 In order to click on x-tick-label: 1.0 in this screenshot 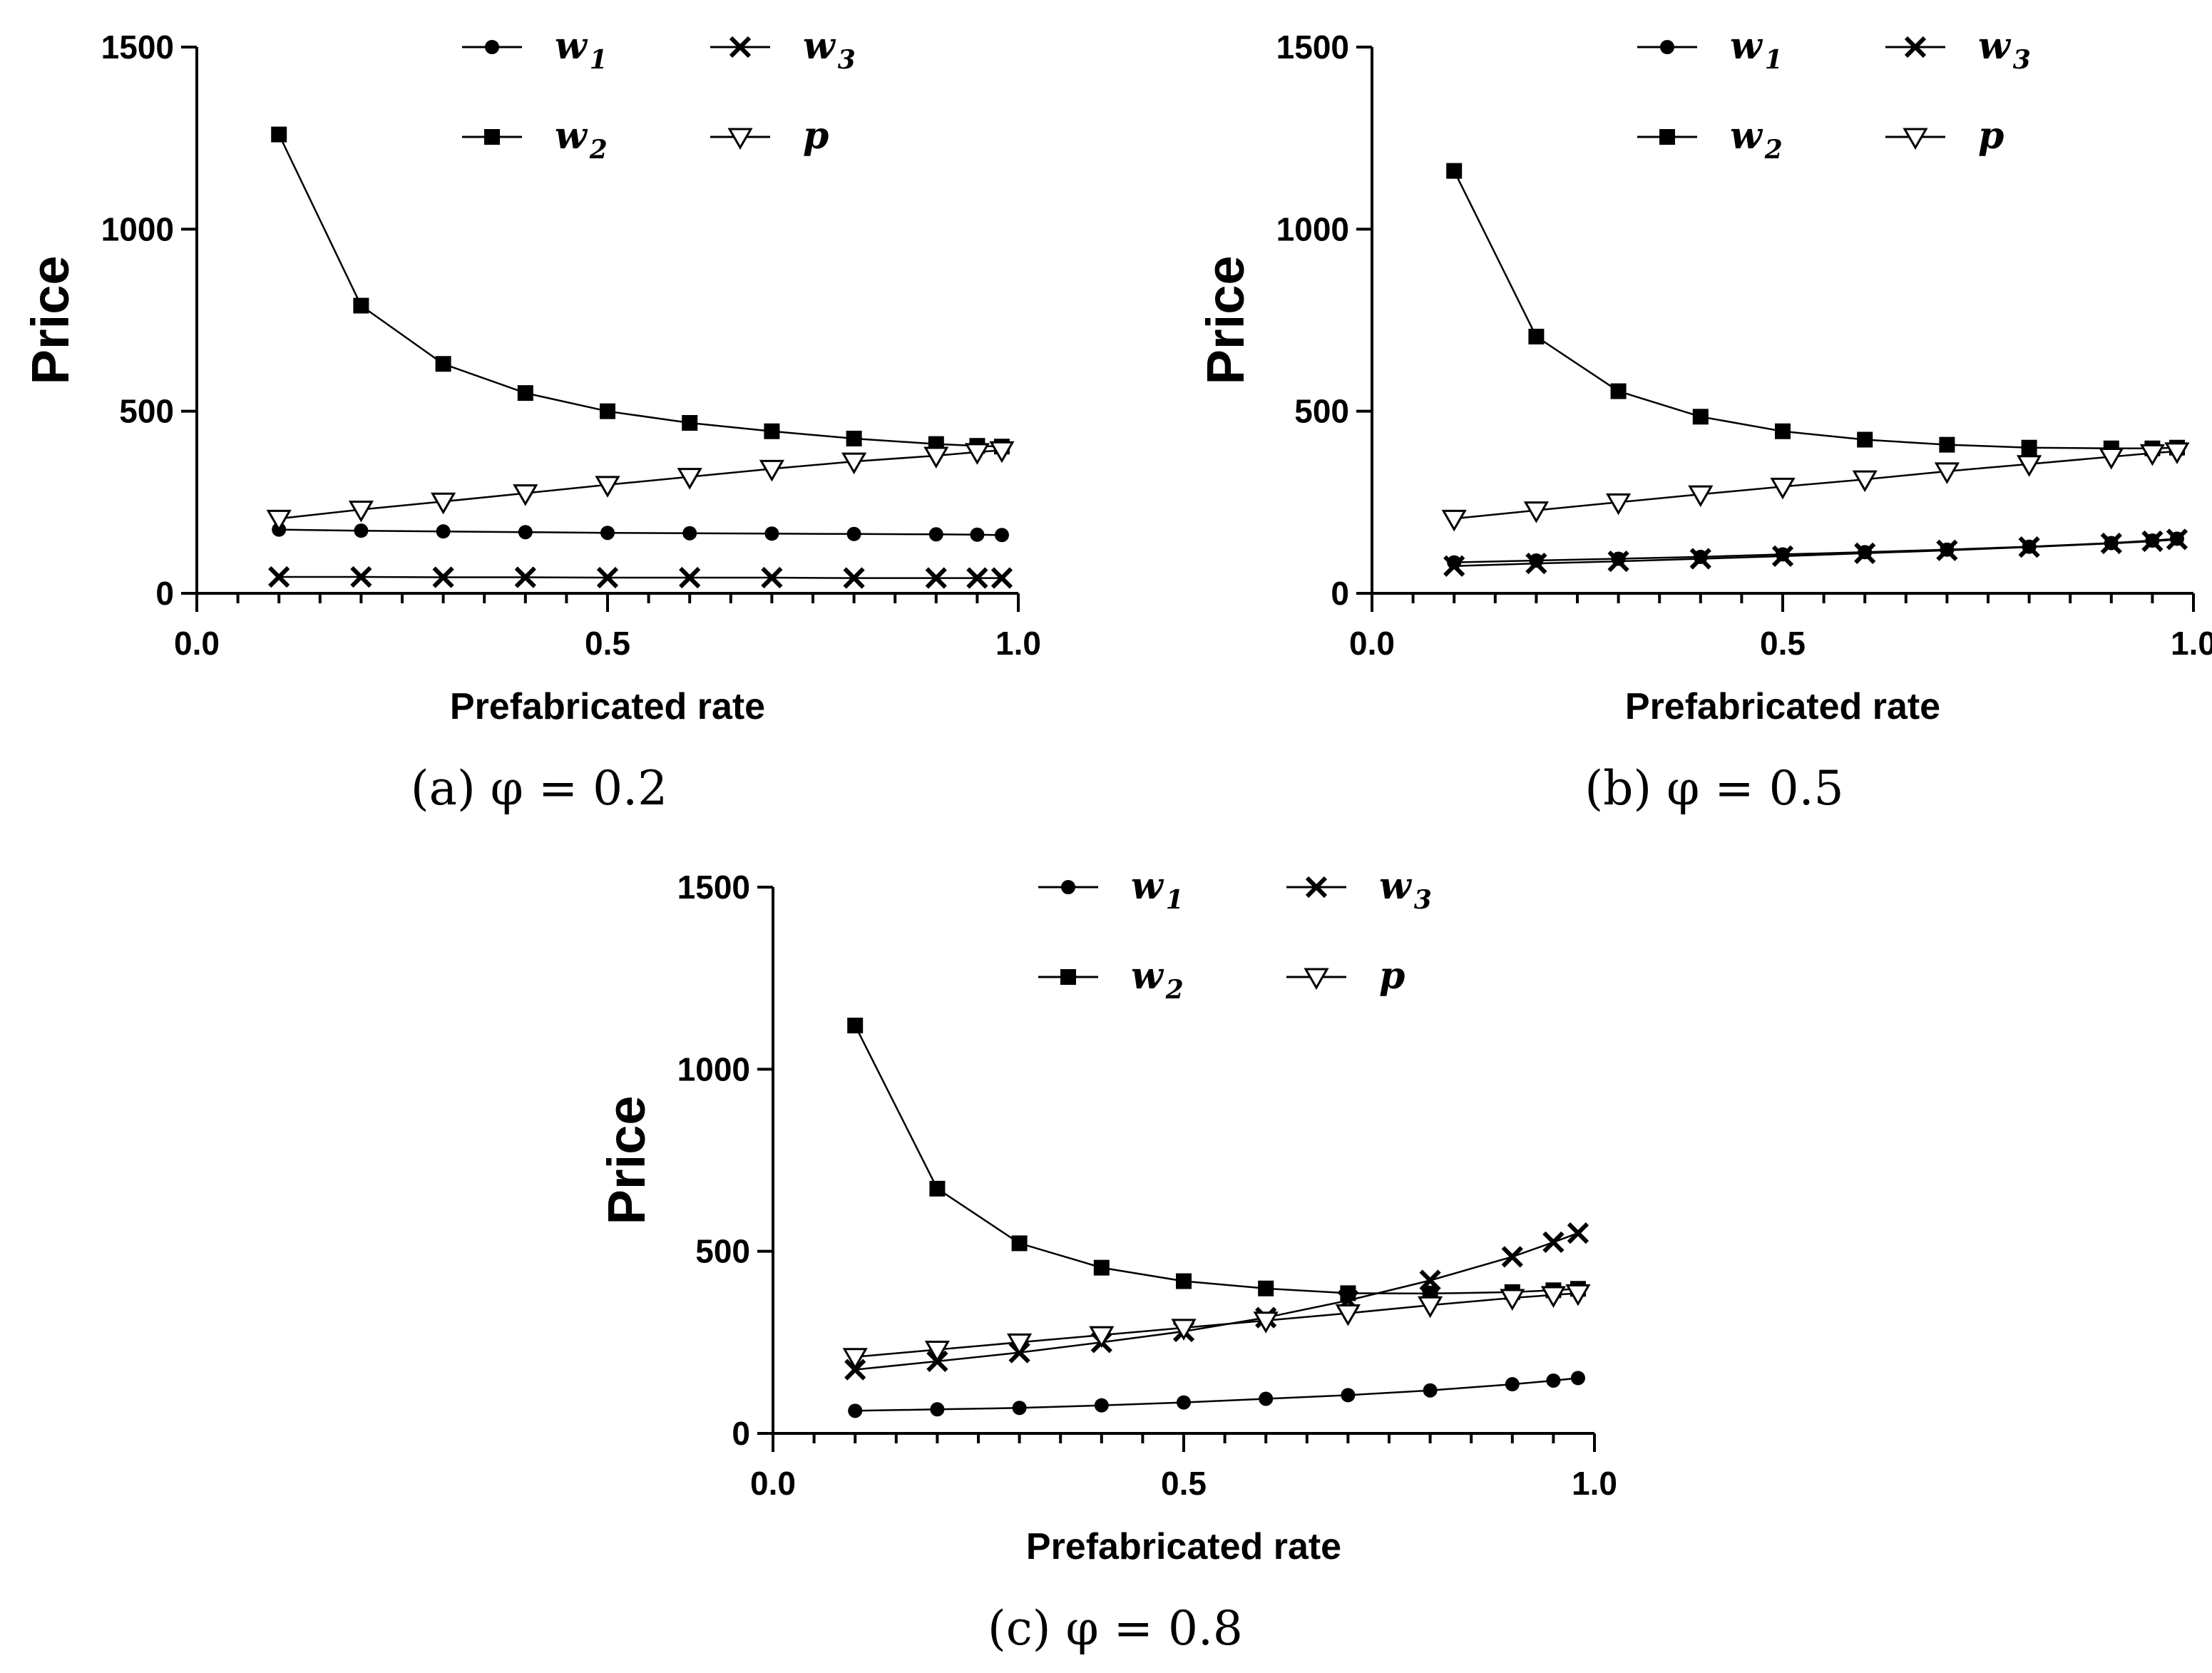, I will do `click(1018, 643)`.